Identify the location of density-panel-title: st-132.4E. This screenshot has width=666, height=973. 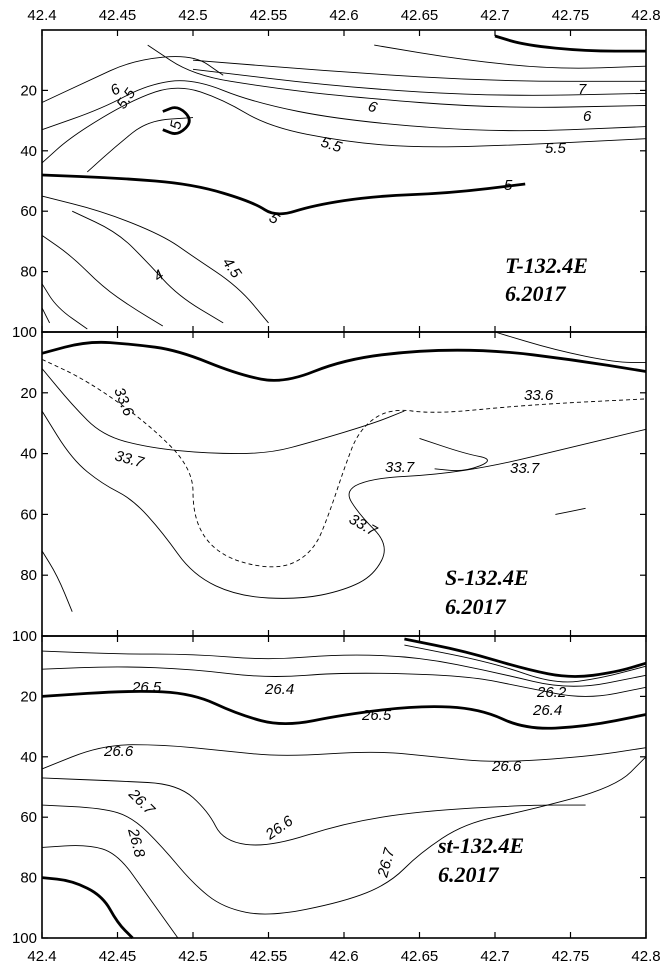
(480, 845).